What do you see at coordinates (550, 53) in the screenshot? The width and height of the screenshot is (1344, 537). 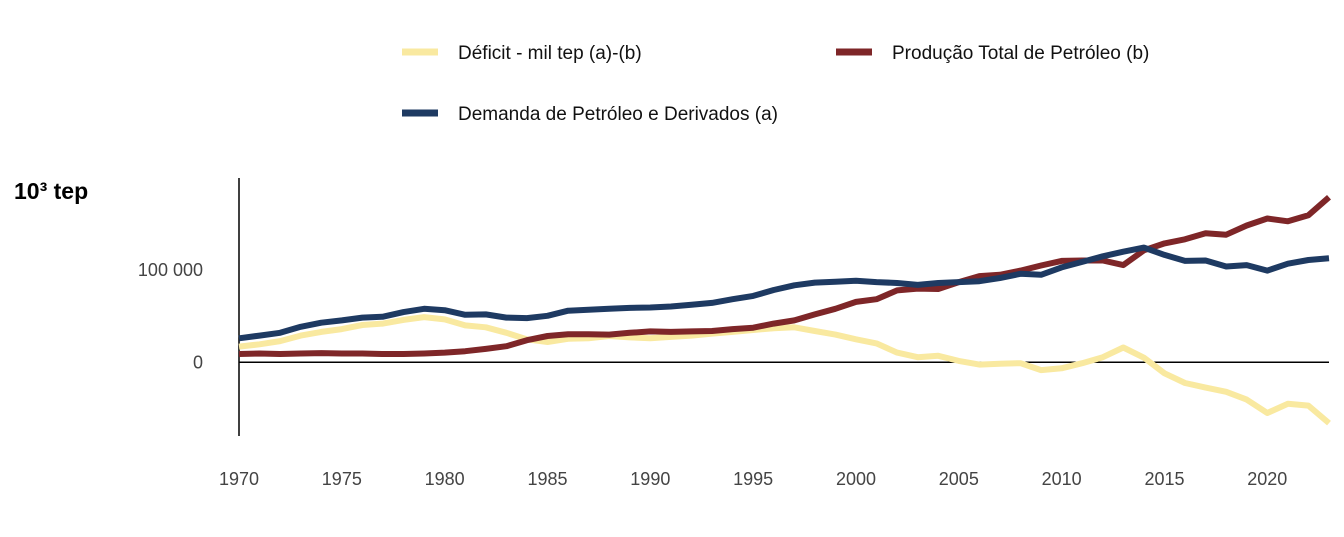 I see `legend-label-deficit: Déficit - mil tep (a)-(b)` at bounding box center [550, 53].